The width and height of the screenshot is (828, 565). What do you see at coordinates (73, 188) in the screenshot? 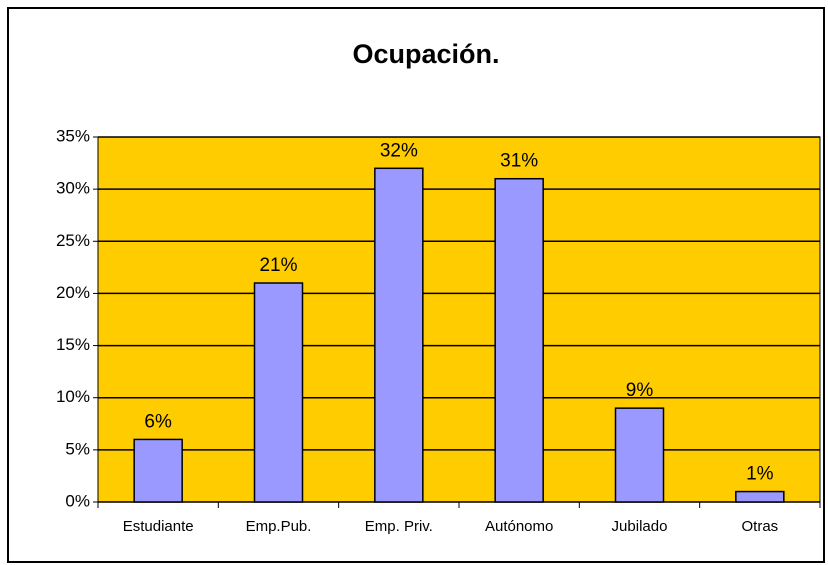
I see `y-tick-label: 30%` at bounding box center [73, 188].